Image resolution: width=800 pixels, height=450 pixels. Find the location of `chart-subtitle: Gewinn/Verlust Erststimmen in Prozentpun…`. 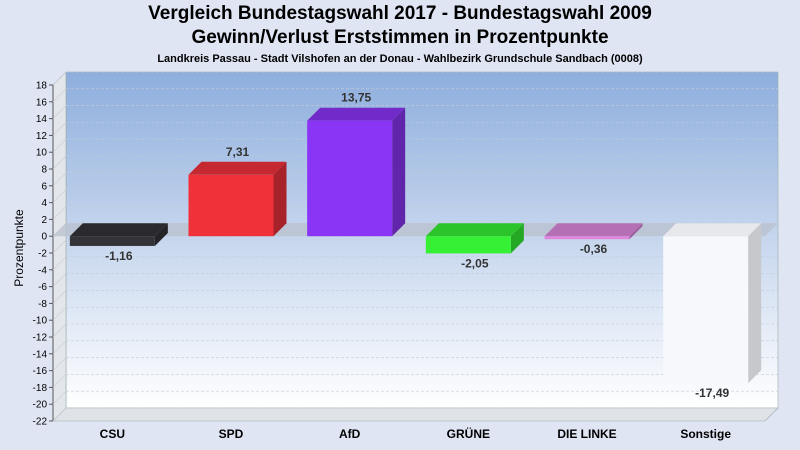

chart-subtitle: Gewinn/Verlust Erststimmen in Prozentpun… is located at coordinates (400, 37).